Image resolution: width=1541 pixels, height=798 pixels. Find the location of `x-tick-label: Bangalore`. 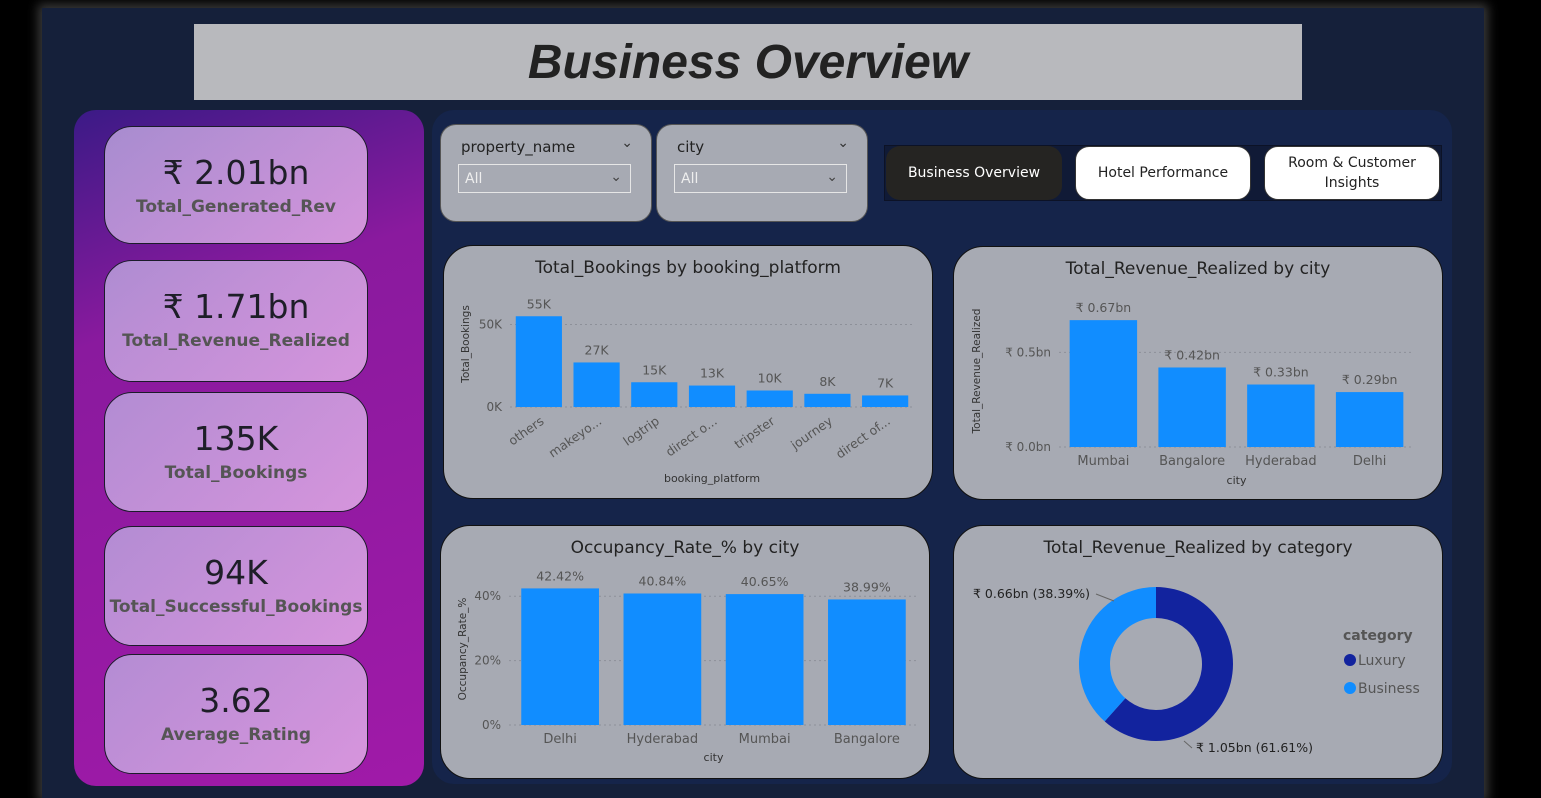

x-tick-label: Bangalore is located at coordinates (1192, 461).